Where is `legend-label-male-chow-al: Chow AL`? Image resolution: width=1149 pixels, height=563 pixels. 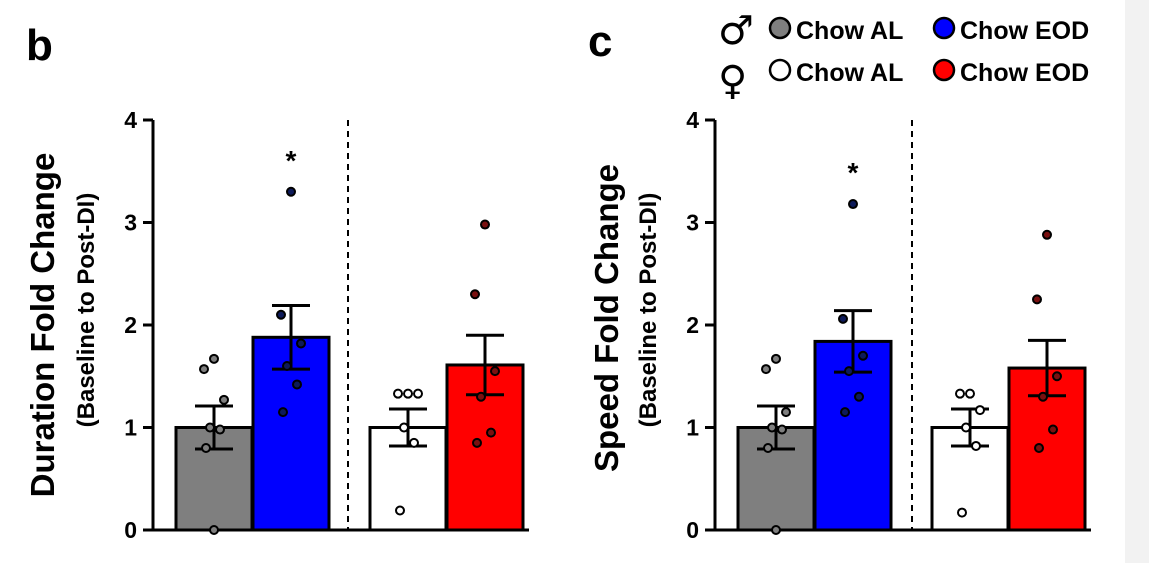 legend-label-male-chow-al: Chow AL is located at coordinates (849, 31).